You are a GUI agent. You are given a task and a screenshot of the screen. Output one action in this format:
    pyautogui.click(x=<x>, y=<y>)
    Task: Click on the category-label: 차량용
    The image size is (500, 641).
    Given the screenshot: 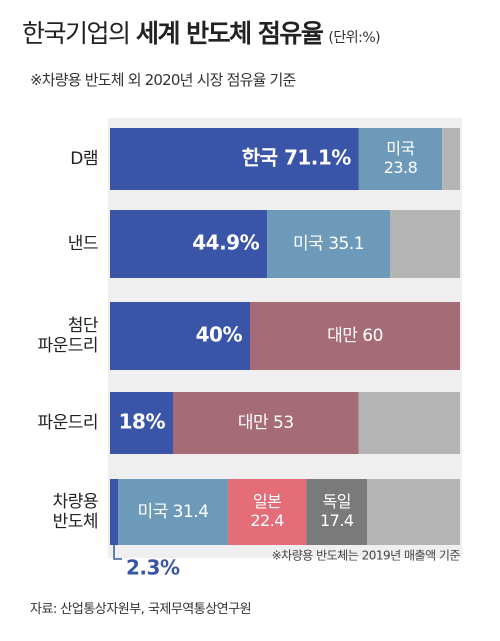 What is the action you would take?
    pyautogui.click(x=75, y=502)
    